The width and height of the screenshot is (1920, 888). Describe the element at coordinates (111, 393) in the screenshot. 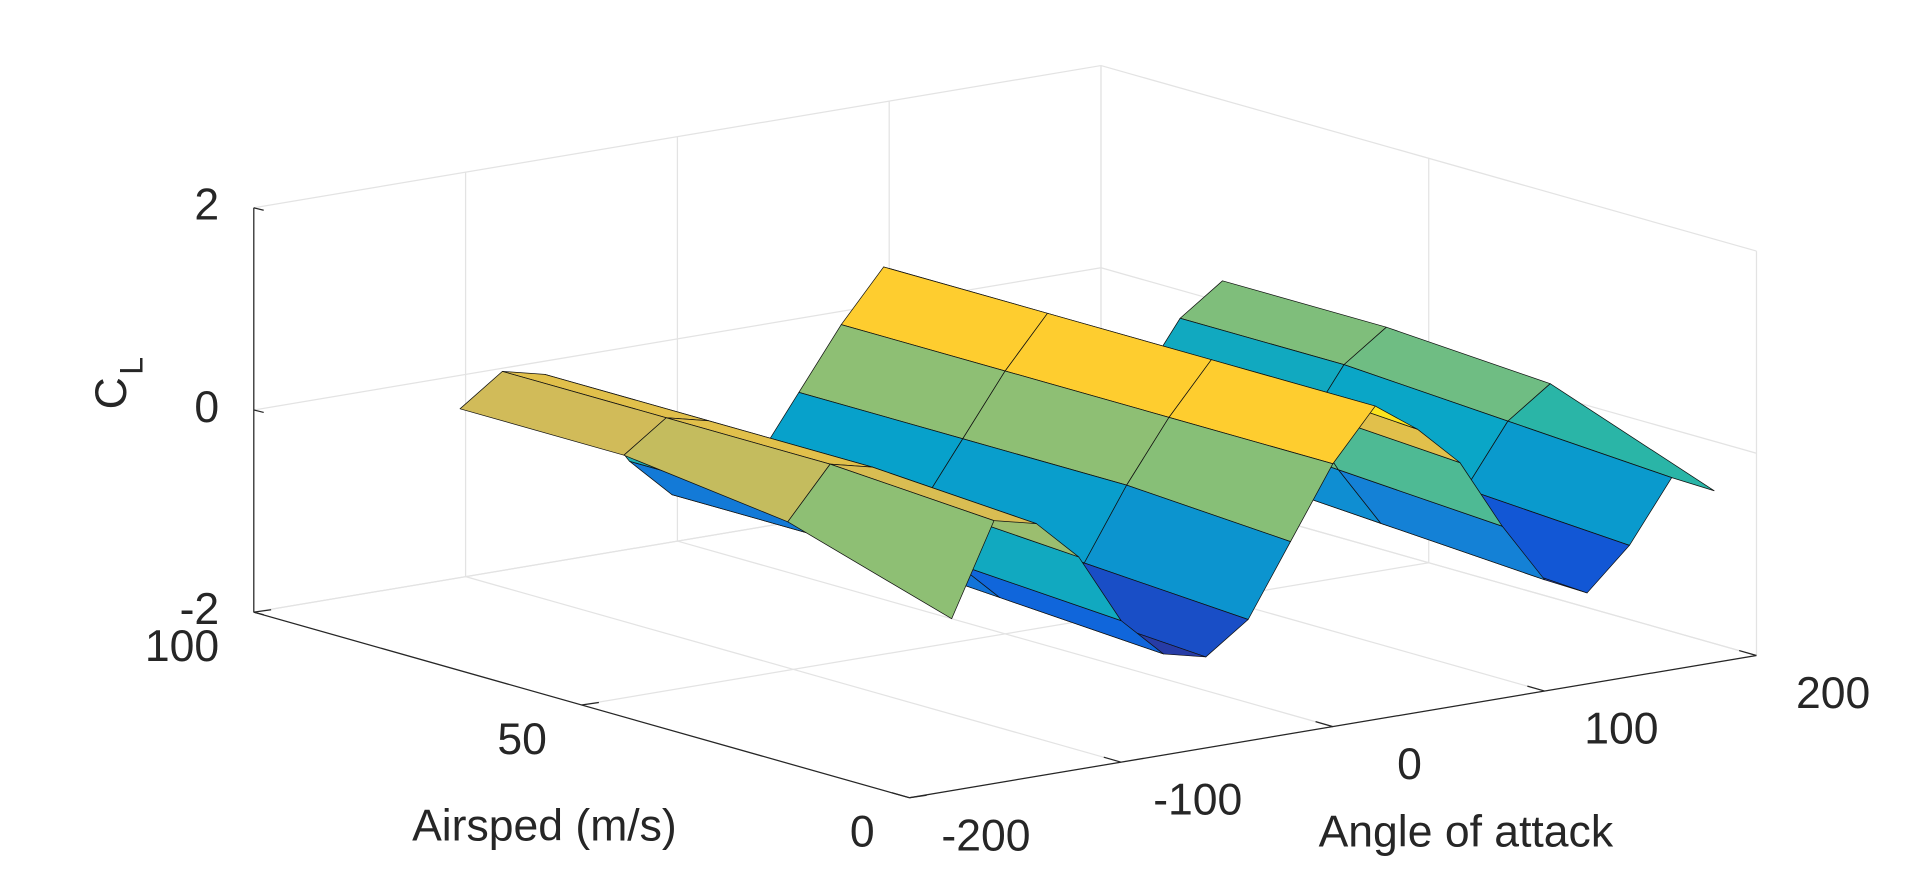

I see `z-label-base: C` at that location.